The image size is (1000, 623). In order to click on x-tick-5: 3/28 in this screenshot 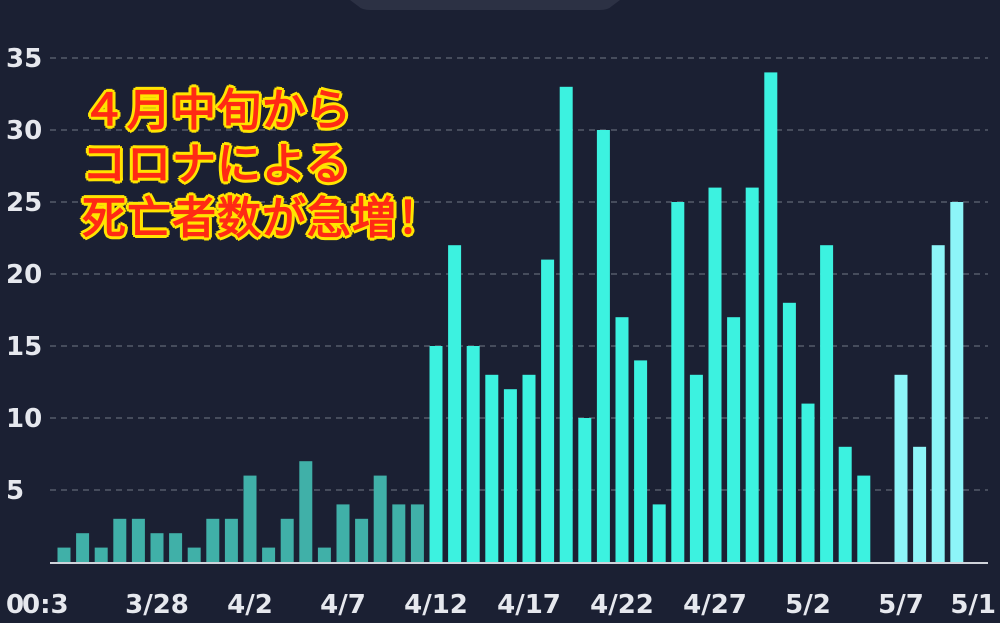, I will do `click(157, 605)`.